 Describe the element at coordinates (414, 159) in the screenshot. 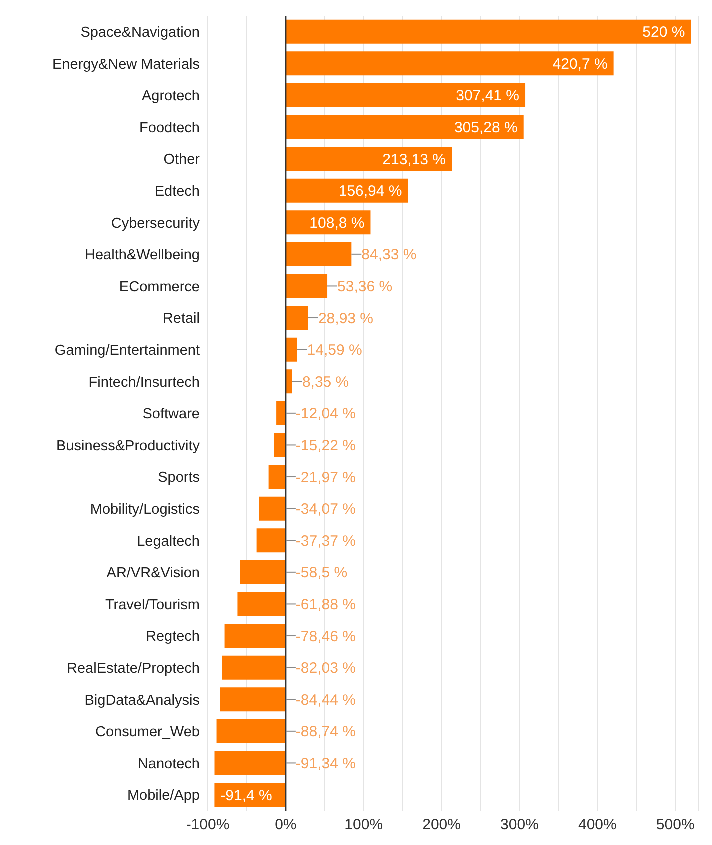

I see `data-label: 213,13 %` at that location.